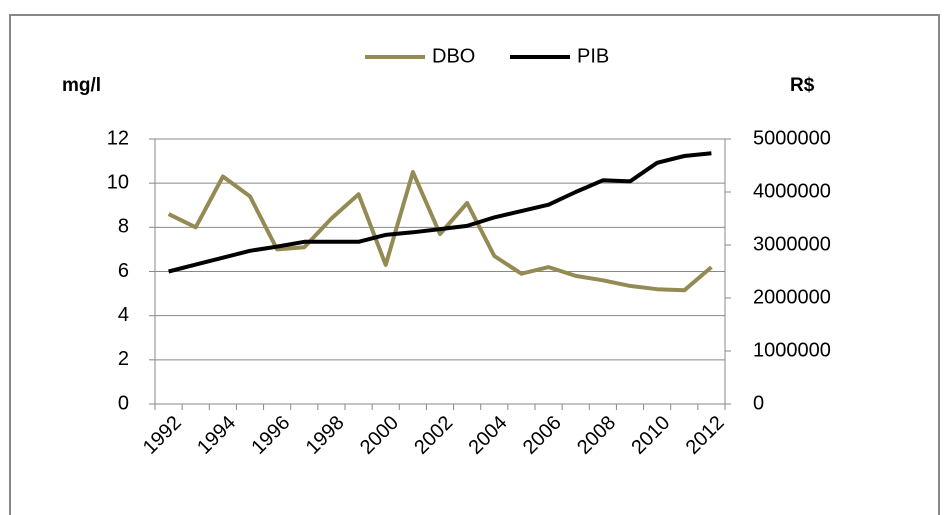 The height and width of the screenshot is (515, 947). Describe the element at coordinates (758, 403) in the screenshot. I see `y2-tick-label: 0` at that location.